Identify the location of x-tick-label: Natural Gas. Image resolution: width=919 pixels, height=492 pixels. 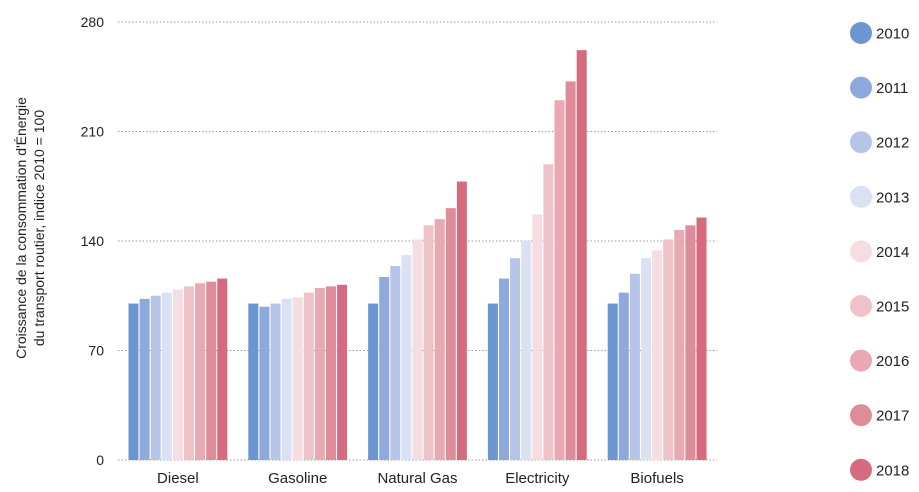
(417, 478).